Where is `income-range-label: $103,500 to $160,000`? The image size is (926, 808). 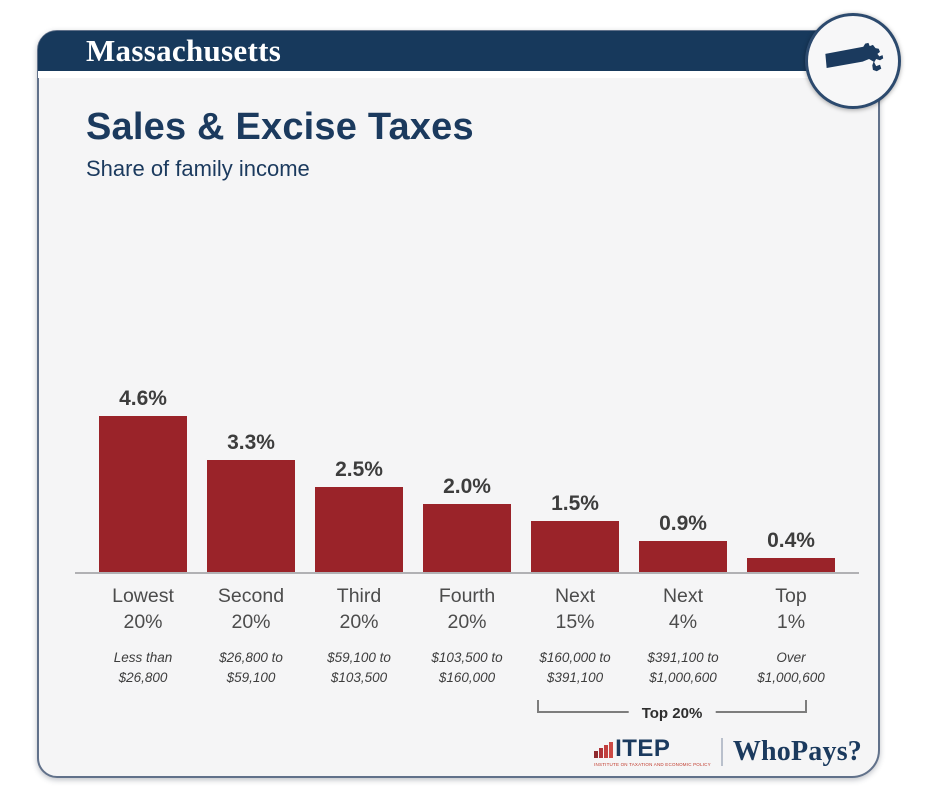
income-range-label: $103,500 to $160,000 is located at coordinates (467, 667).